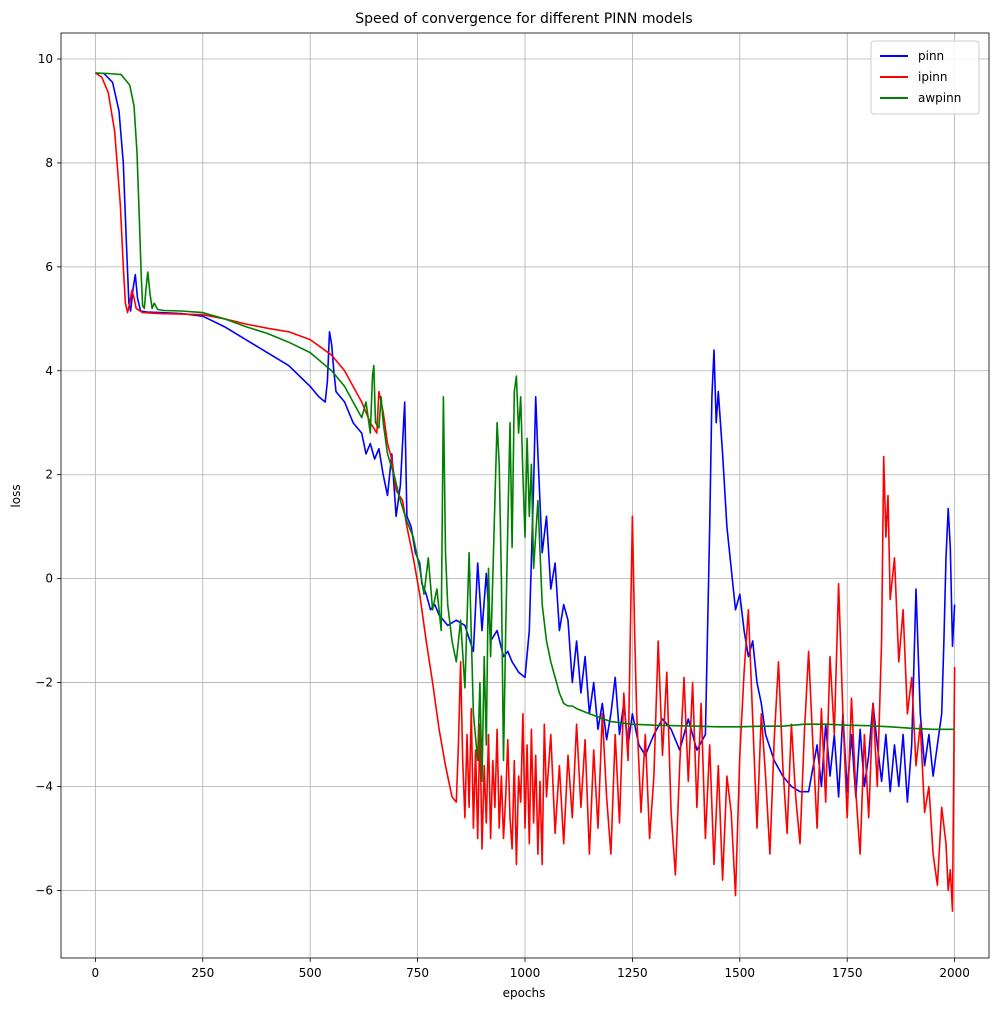 This screenshot has width=999, height=1009. Describe the element at coordinates (49, 475) in the screenshot. I see `y-tick-label-4: 2` at that location.